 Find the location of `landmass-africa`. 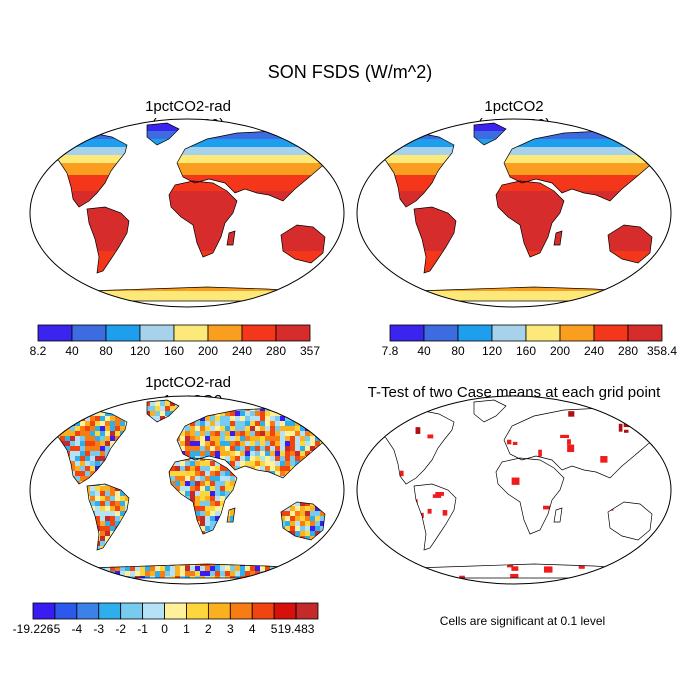

landmass-africa is located at coordinates (530, 219).